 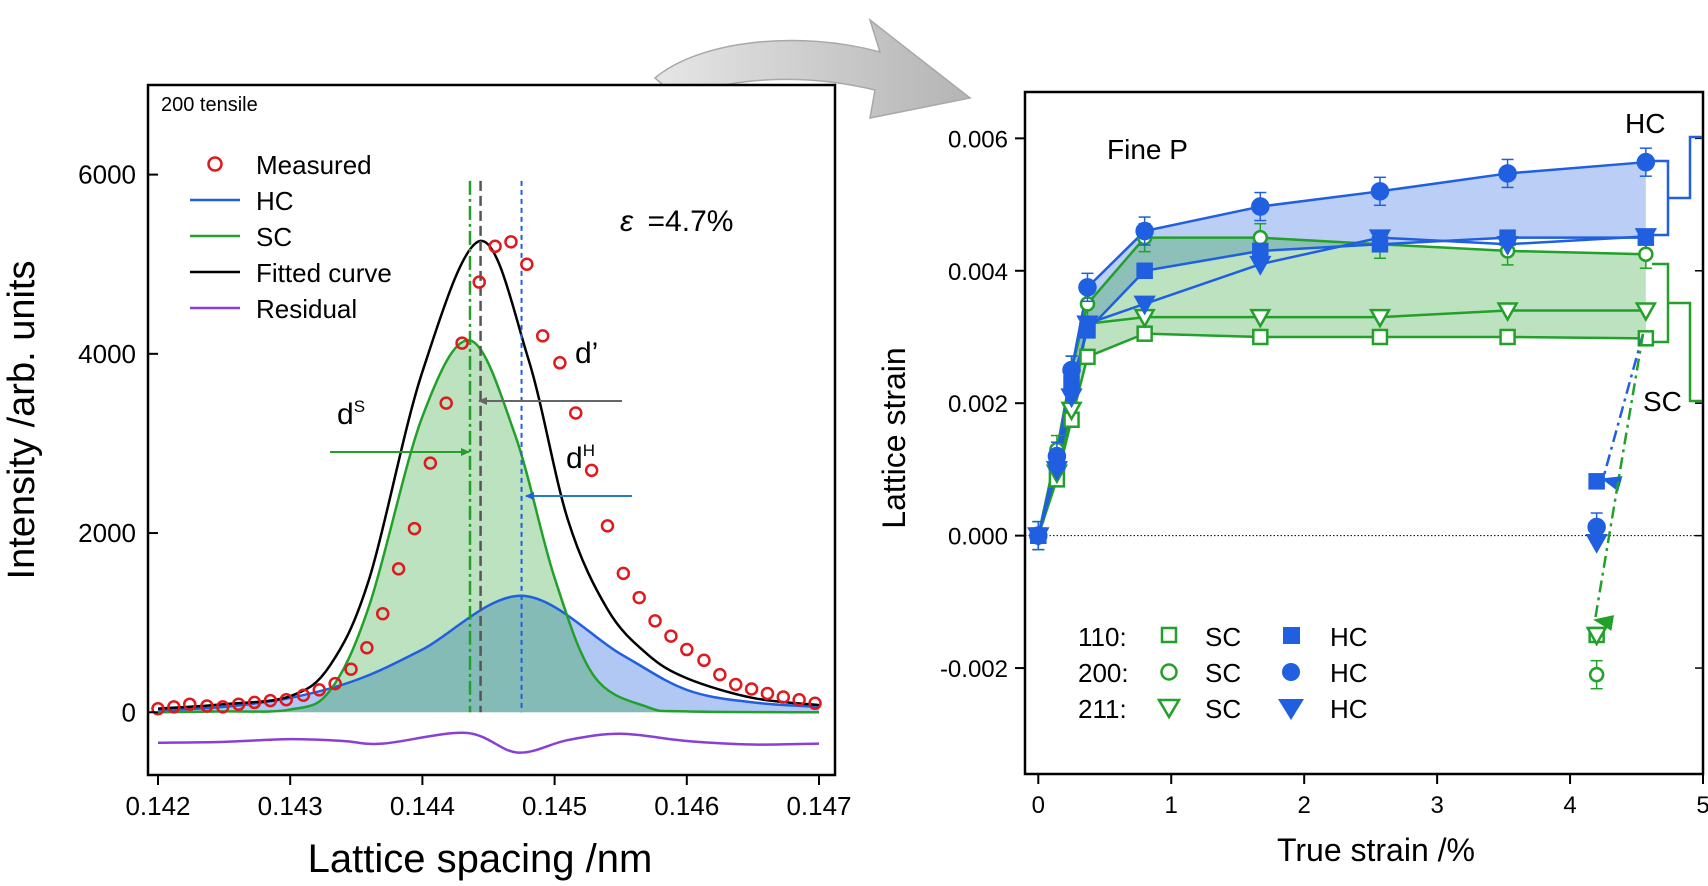 I want to click on legend-measured-marker, so click(x=215, y=164).